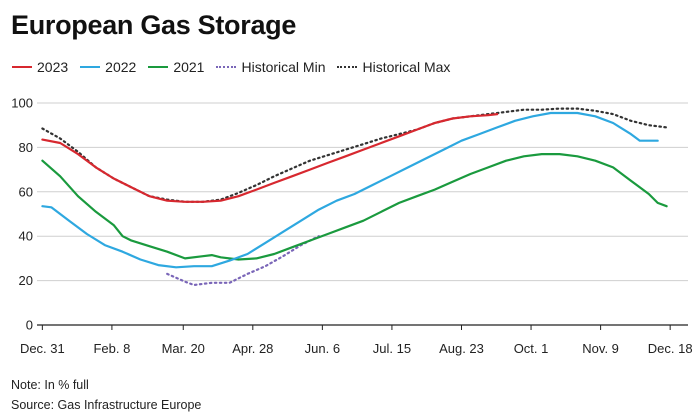 The height and width of the screenshot is (418, 700). Describe the element at coordinates (406, 67) in the screenshot. I see `legend-label-historical-max: Historical Max` at that location.